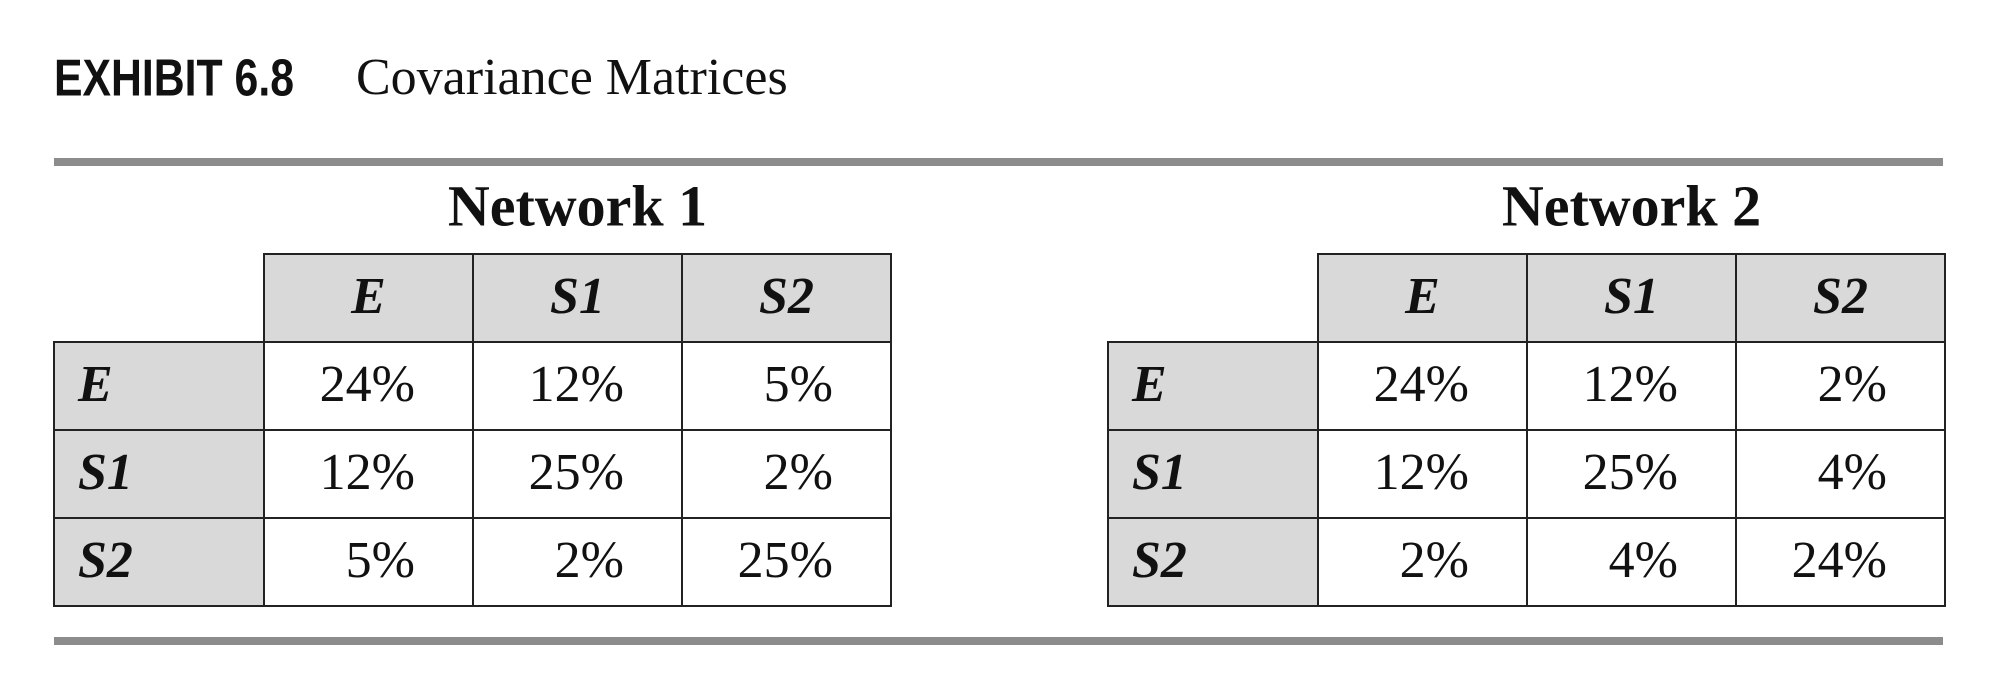 This screenshot has width=2000, height=684. What do you see at coordinates (998, 641) in the screenshot?
I see `bottom-rule` at bounding box center [998, 641].